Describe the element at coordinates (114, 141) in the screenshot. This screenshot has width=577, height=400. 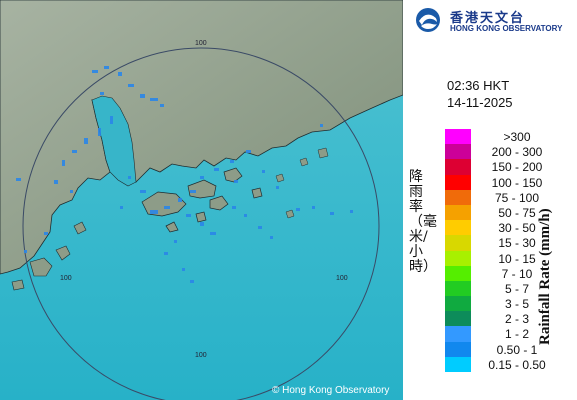
I see `pearl-river-estuary` at that location.